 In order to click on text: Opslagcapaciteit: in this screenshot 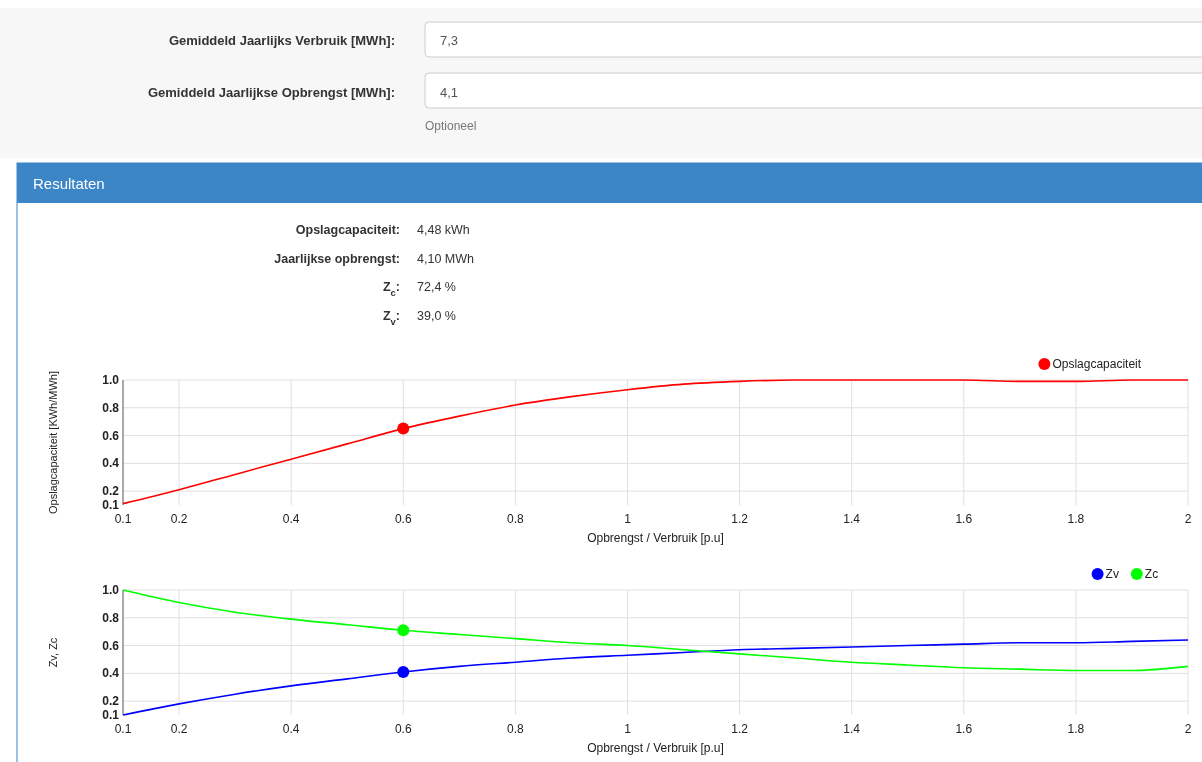, I will do `click(347, 230)`.